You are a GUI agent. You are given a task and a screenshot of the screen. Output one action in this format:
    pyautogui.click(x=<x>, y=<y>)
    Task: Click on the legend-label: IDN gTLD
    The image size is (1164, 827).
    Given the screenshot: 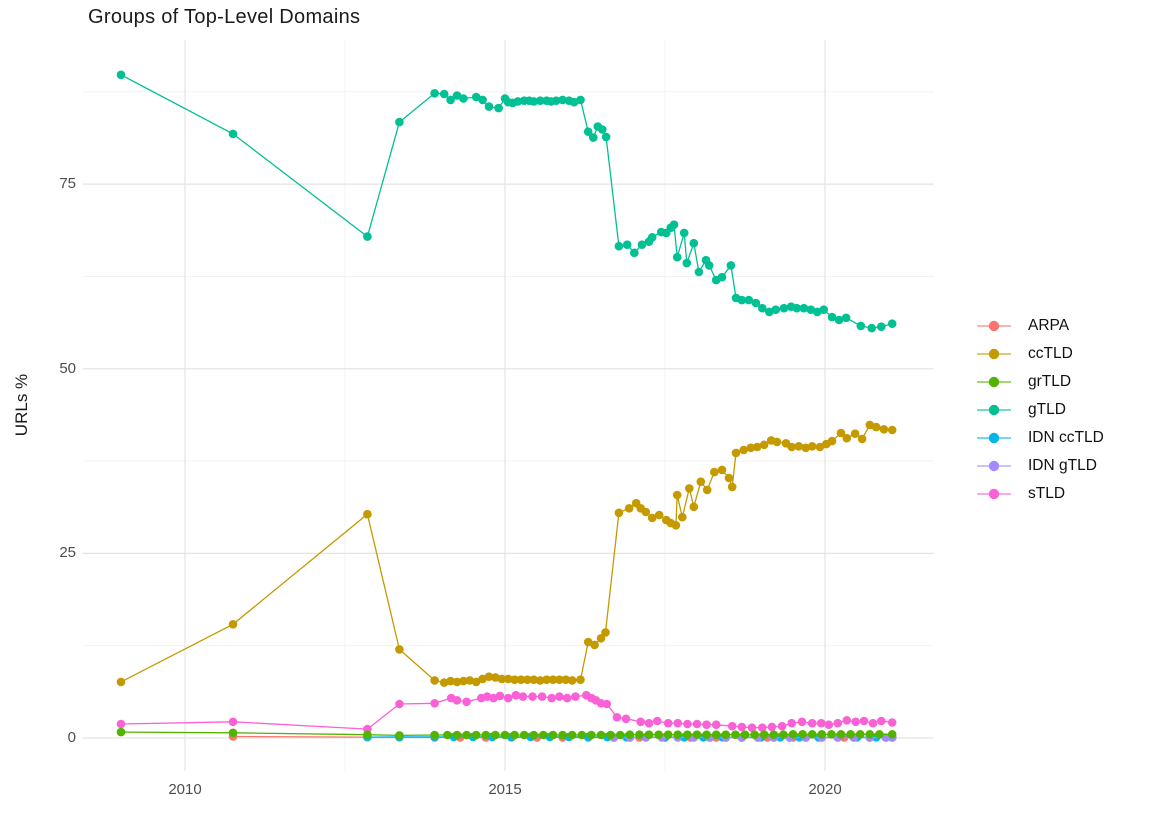 What is the action you would take?
    pyautogui.click(x=1062, y=465)
    